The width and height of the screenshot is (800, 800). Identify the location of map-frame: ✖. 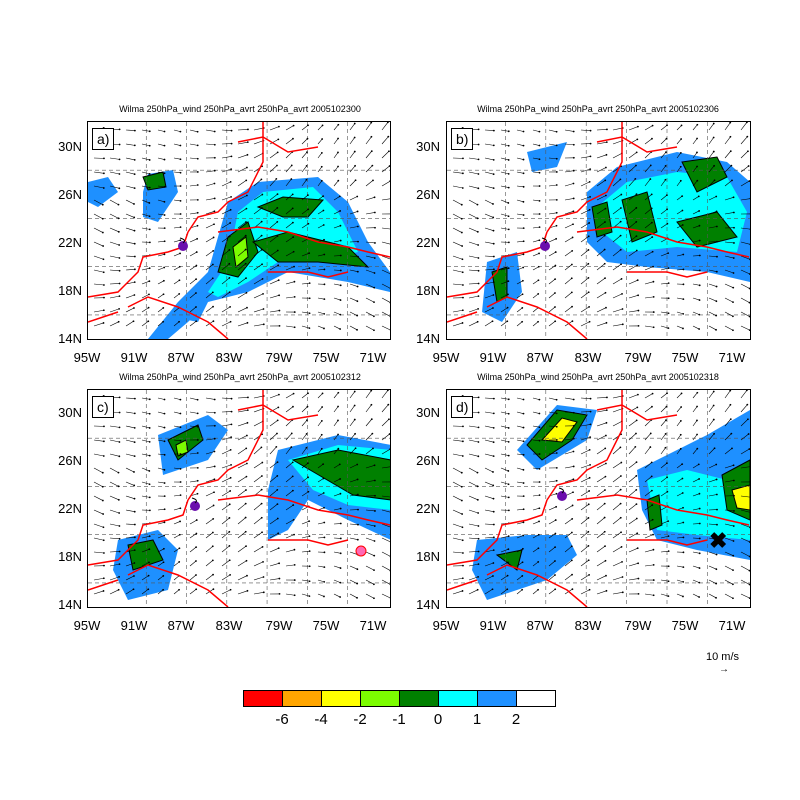
(598, 498).